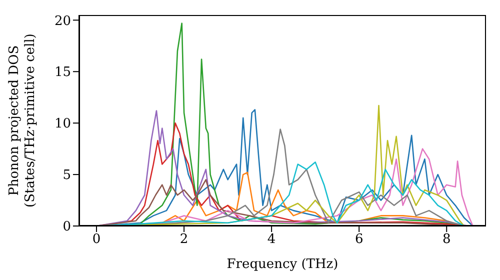  I want to click on x-axis-title: Frequency (THz), so click(282, 264).